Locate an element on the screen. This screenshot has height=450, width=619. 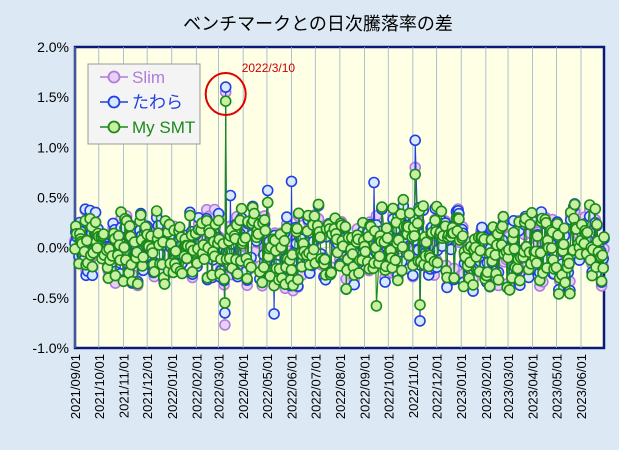
x-tick-label: 2022/12/01 is located at coordinates (437, 386).